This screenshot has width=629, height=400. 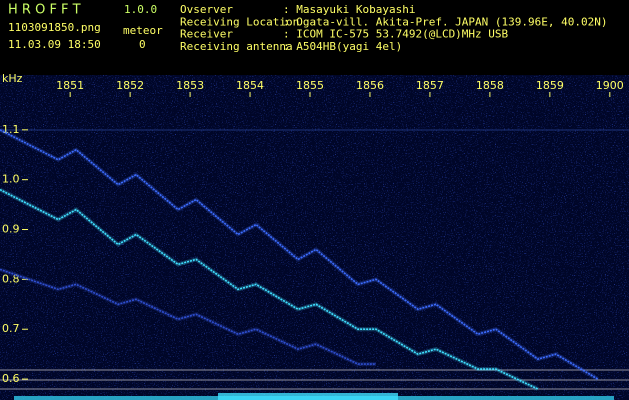 What do you see at coordinates (206, 9) in the screenshot?
I see `info-label: Ovserver` at bounding box center [206, 9].